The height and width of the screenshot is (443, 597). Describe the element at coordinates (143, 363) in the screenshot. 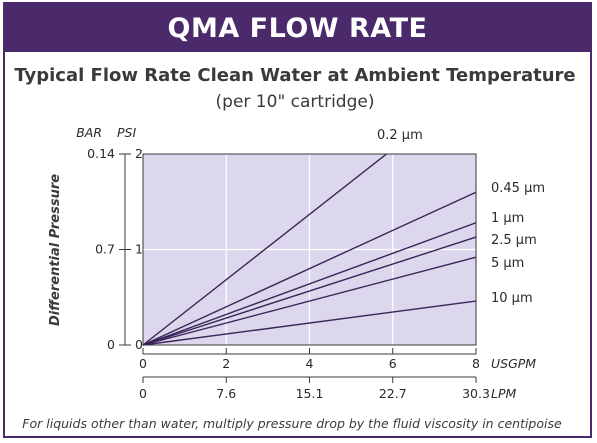

I see `x-tick-label-usgpm: 0` at that location.